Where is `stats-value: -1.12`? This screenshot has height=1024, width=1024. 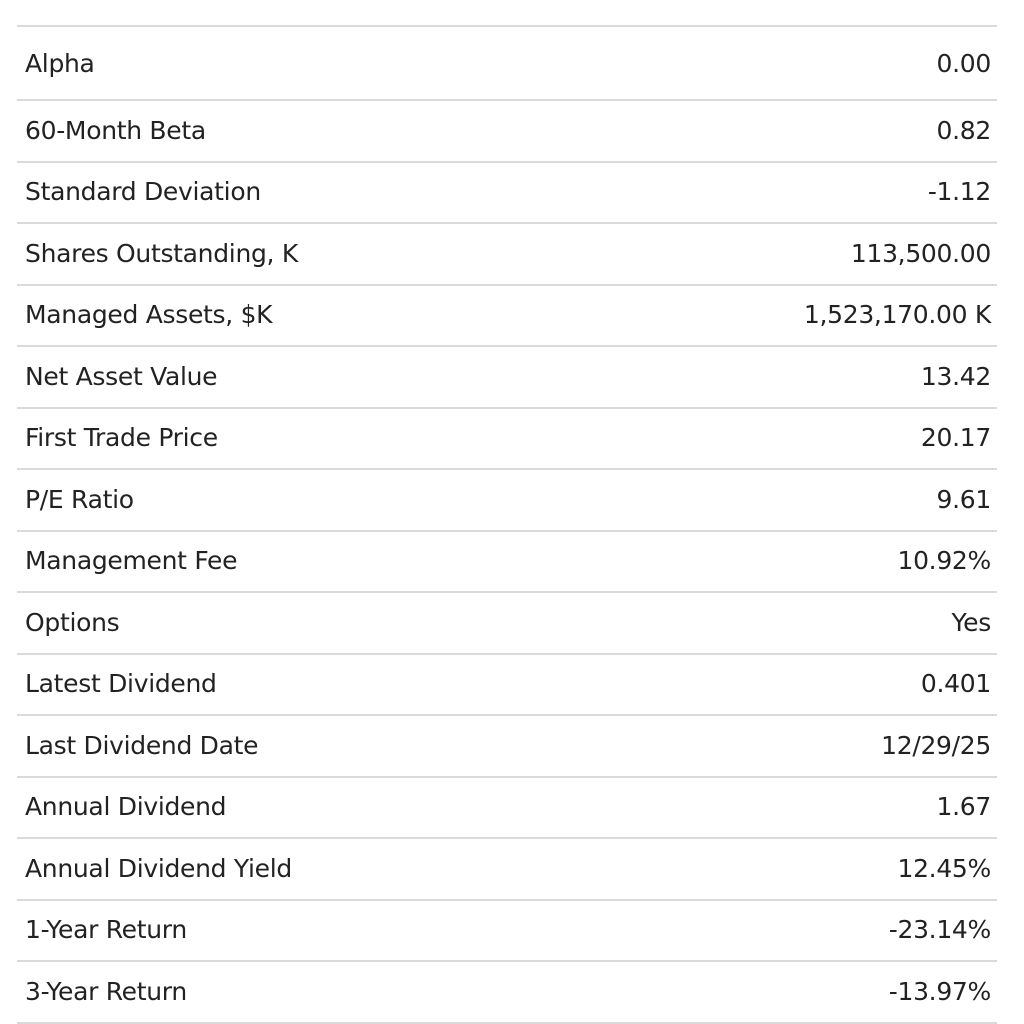
stats-value: -1.12 is located at coordinates (959, 192).